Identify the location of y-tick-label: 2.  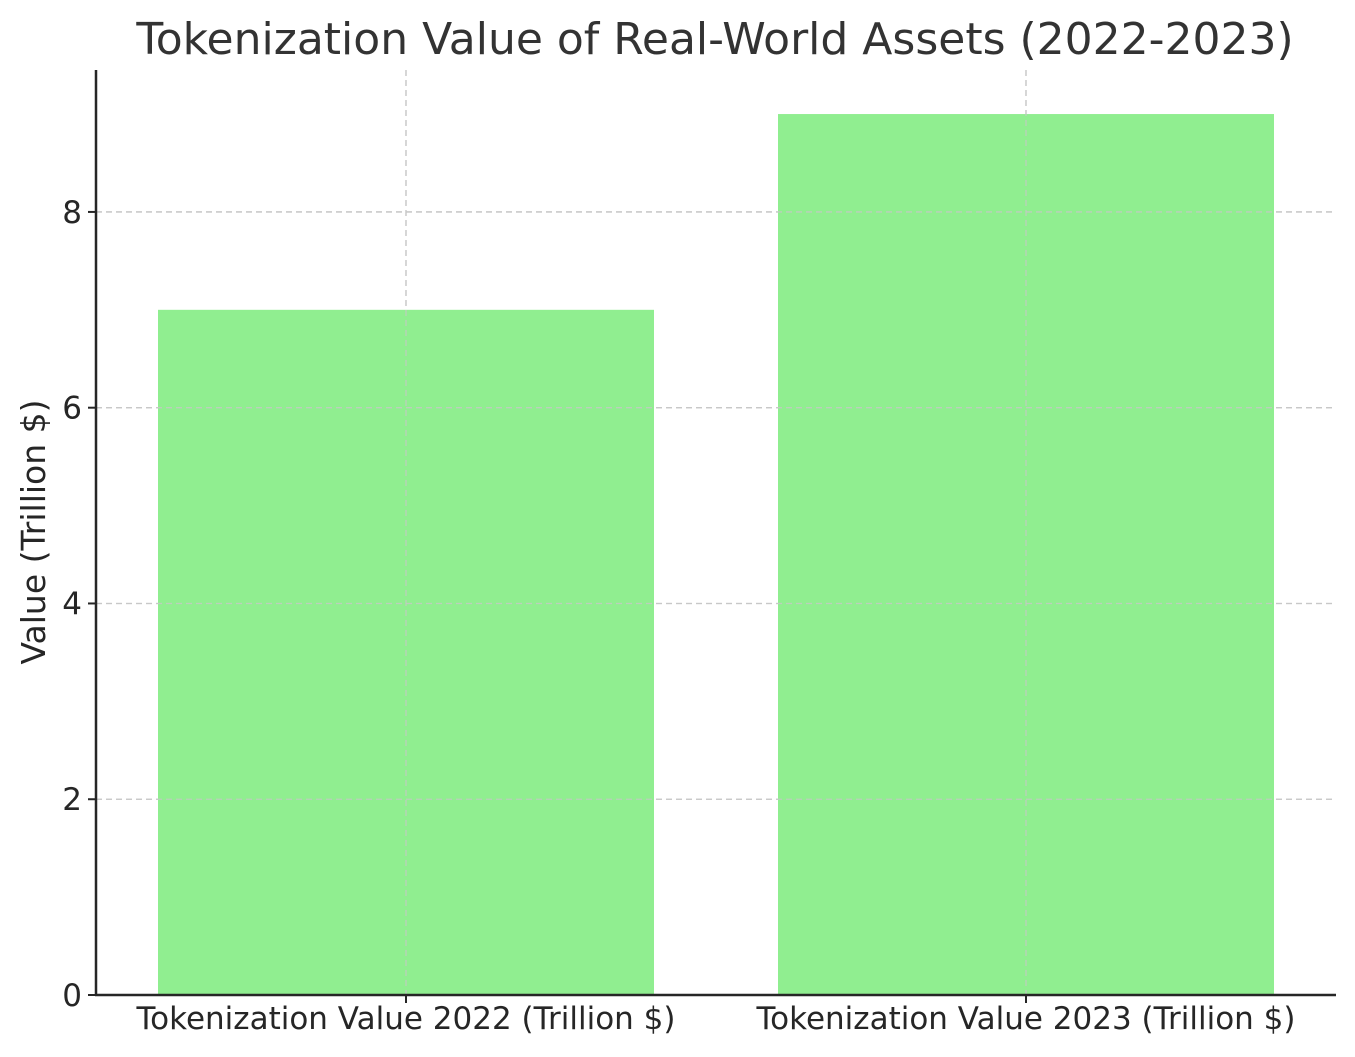
(72, 800).